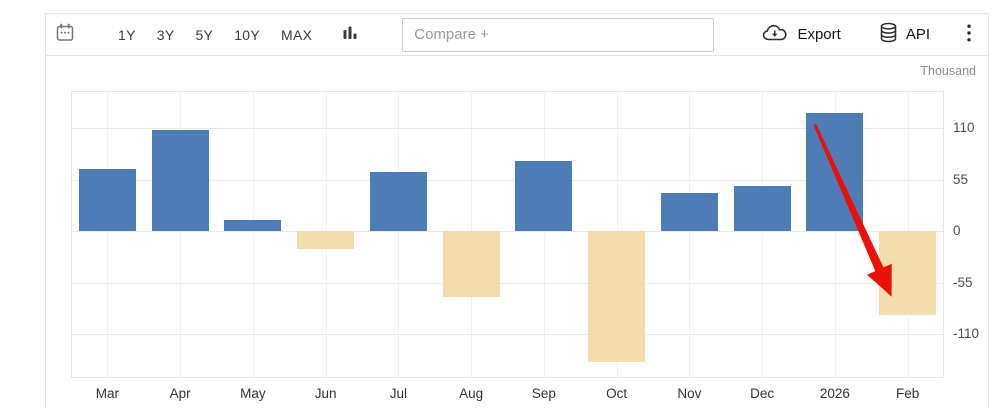 This screenshot has width=1000, height=408. I want to click on range-button-5y: 5Y, so click(204, 34).